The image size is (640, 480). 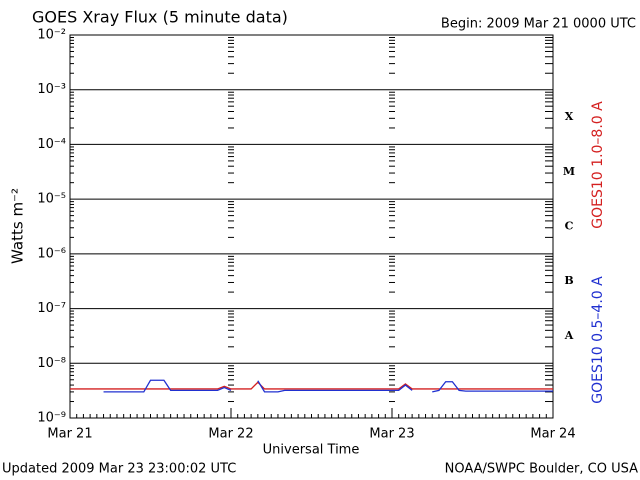 What do you see at coordinates (51, 253) in the screenshot?
I see `y-tick-label: 10⁻⁶` at bounding box center [51, 253].